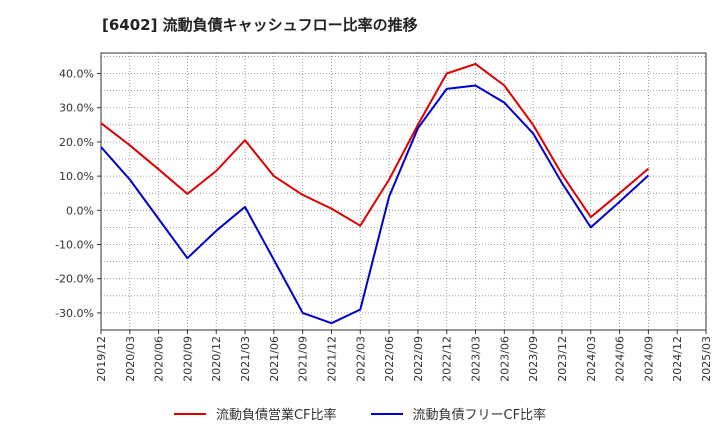 The image size is (720, 440). What do you see at coordinates (76, 108) in the screenshot?
I see `y-tick-label: 30.0%` at bounding box center [76, 108].